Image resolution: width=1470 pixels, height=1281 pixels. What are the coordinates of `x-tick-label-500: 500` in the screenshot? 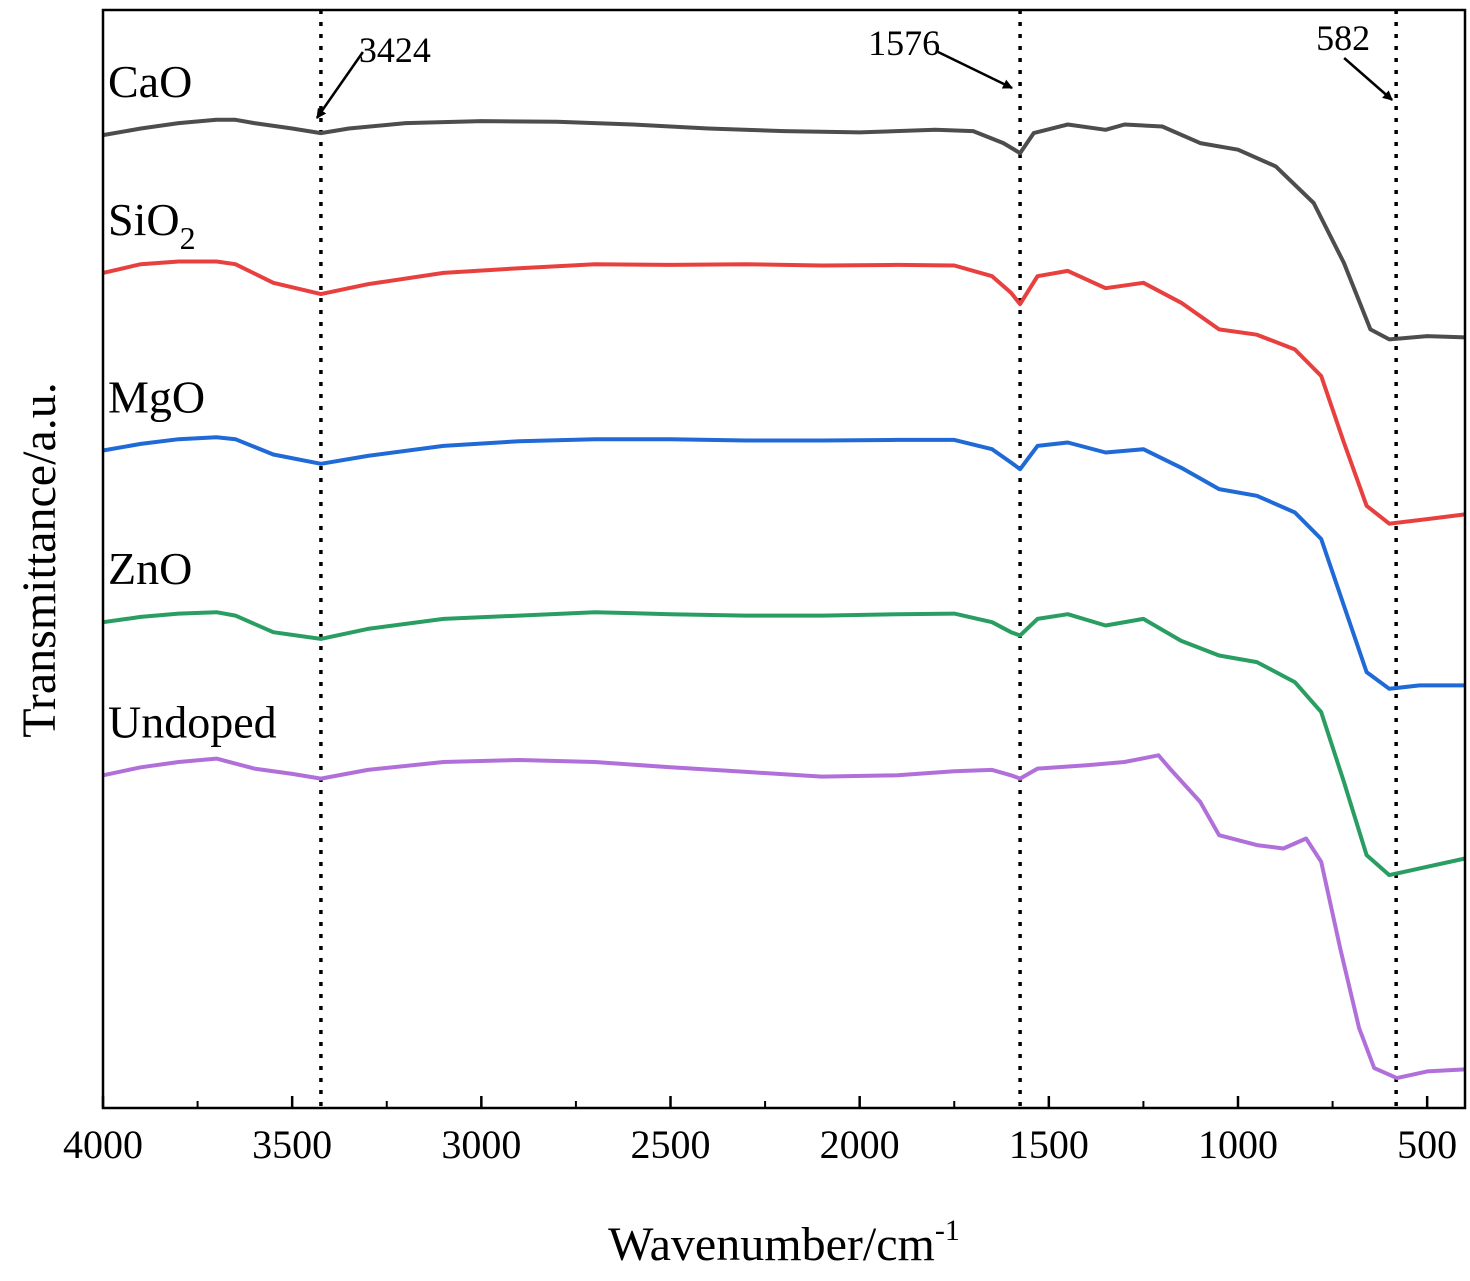 It's located at (1427, 1144).